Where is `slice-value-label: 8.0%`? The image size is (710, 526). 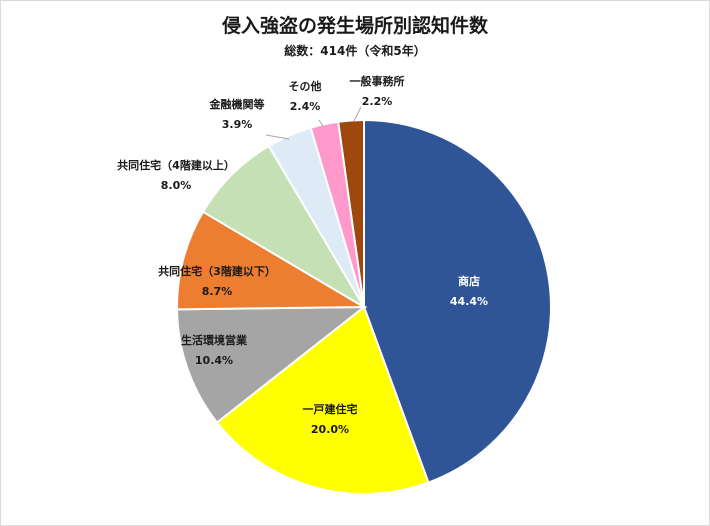 slice-value-label: 8.0% is located at coordinates (176, 185).